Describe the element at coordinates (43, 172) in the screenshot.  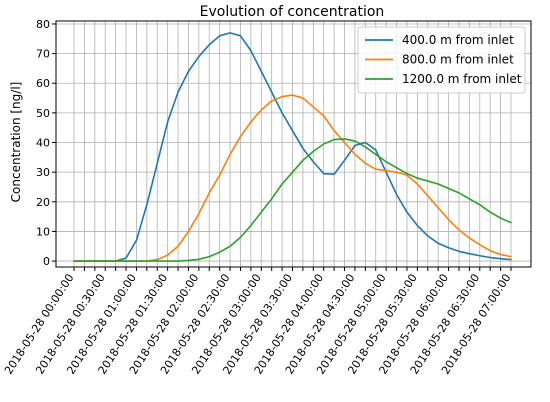
I see `y-tick-label: 30` at that location.